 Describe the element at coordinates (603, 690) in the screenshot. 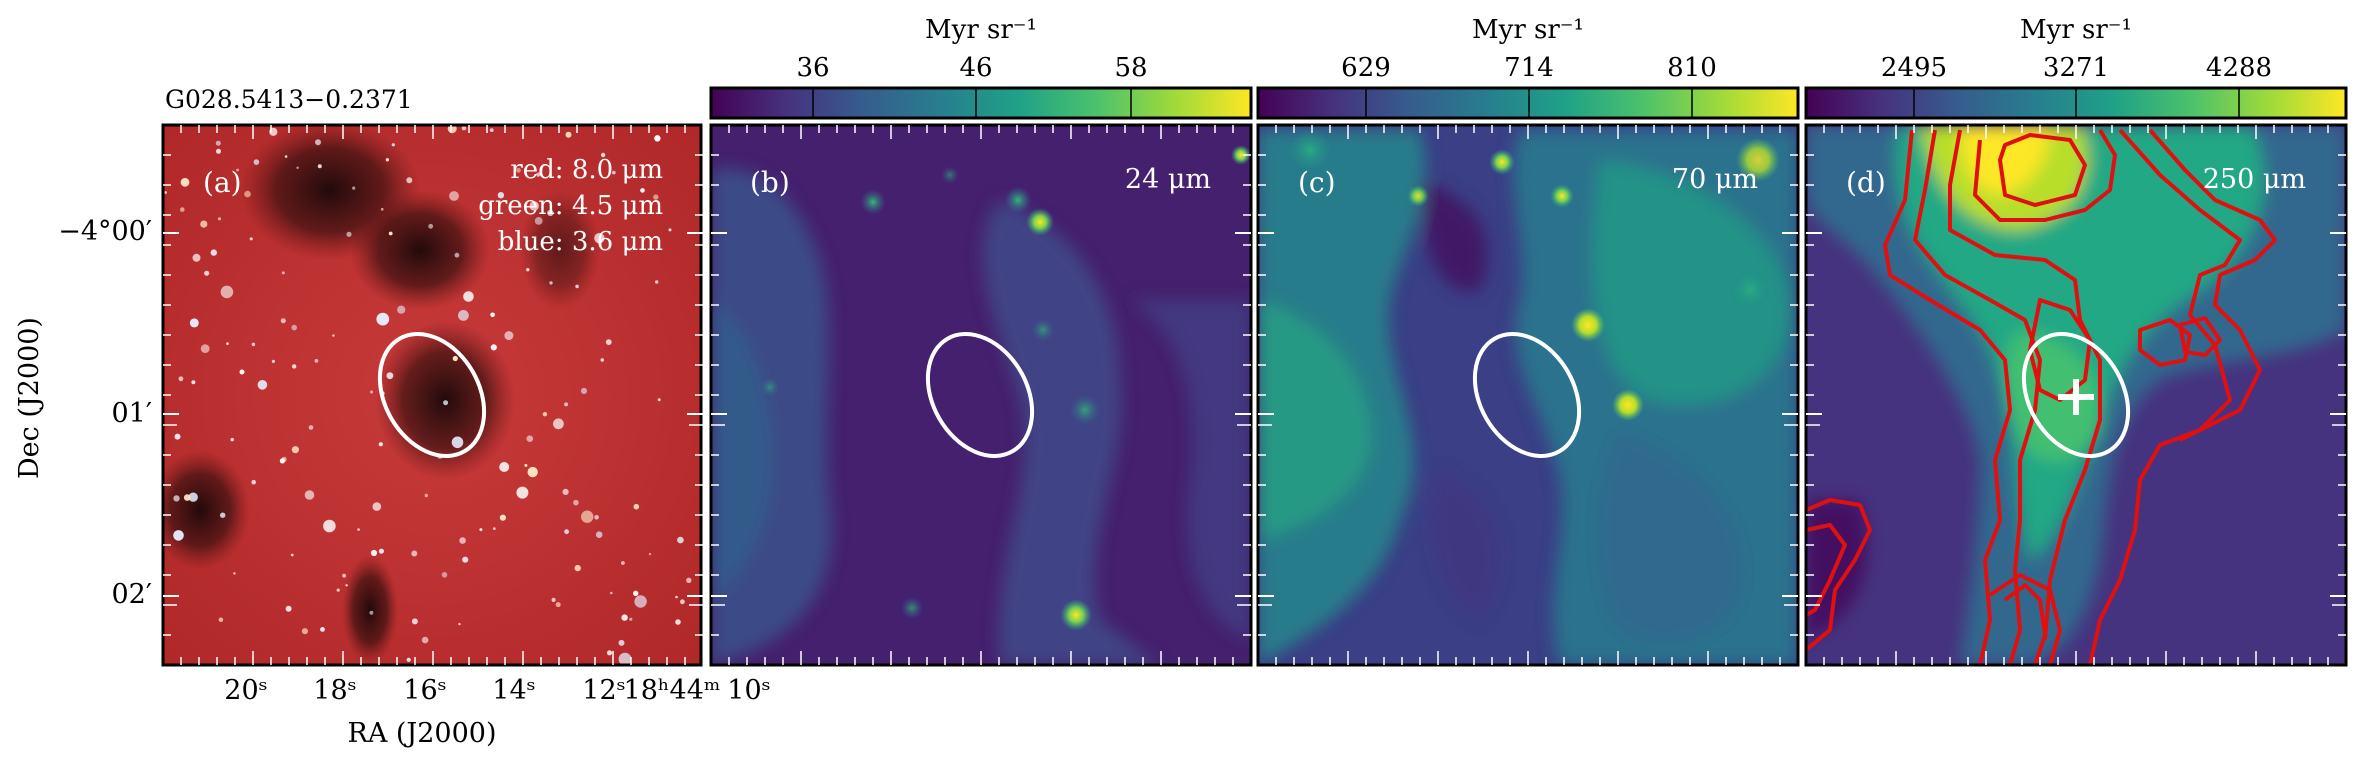

I see `x-tick-label: 12ˢ` at that location.